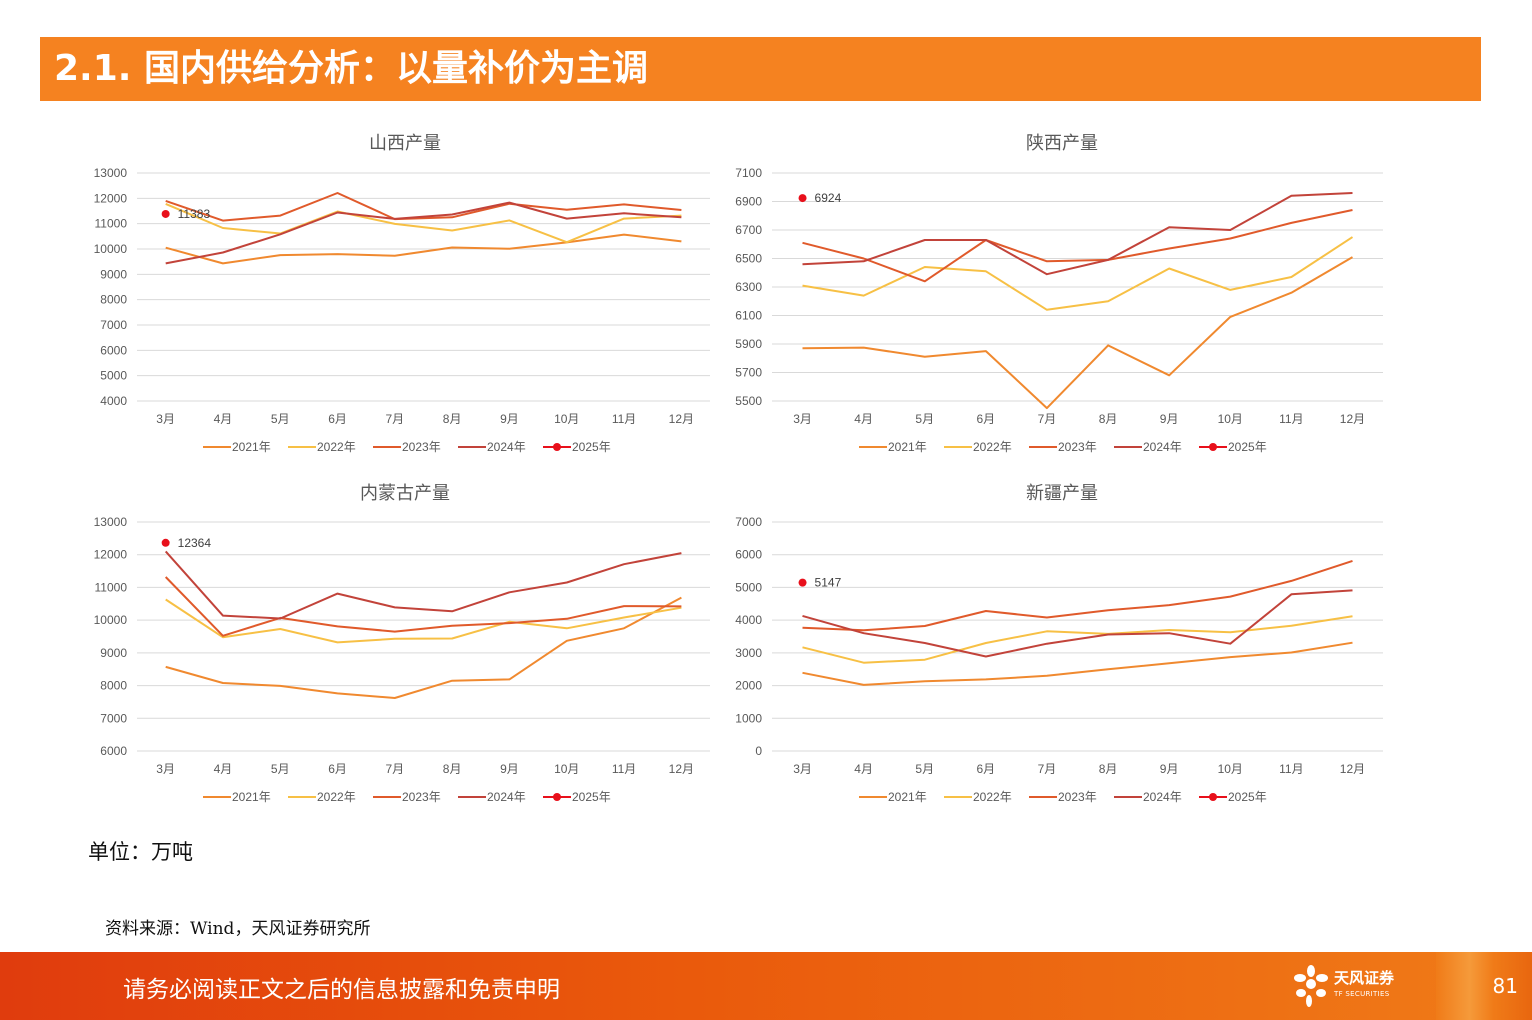  Describe the element at coordinates (748, 259) in the screenshot. I see `y-tick-label: 6500` at that location.